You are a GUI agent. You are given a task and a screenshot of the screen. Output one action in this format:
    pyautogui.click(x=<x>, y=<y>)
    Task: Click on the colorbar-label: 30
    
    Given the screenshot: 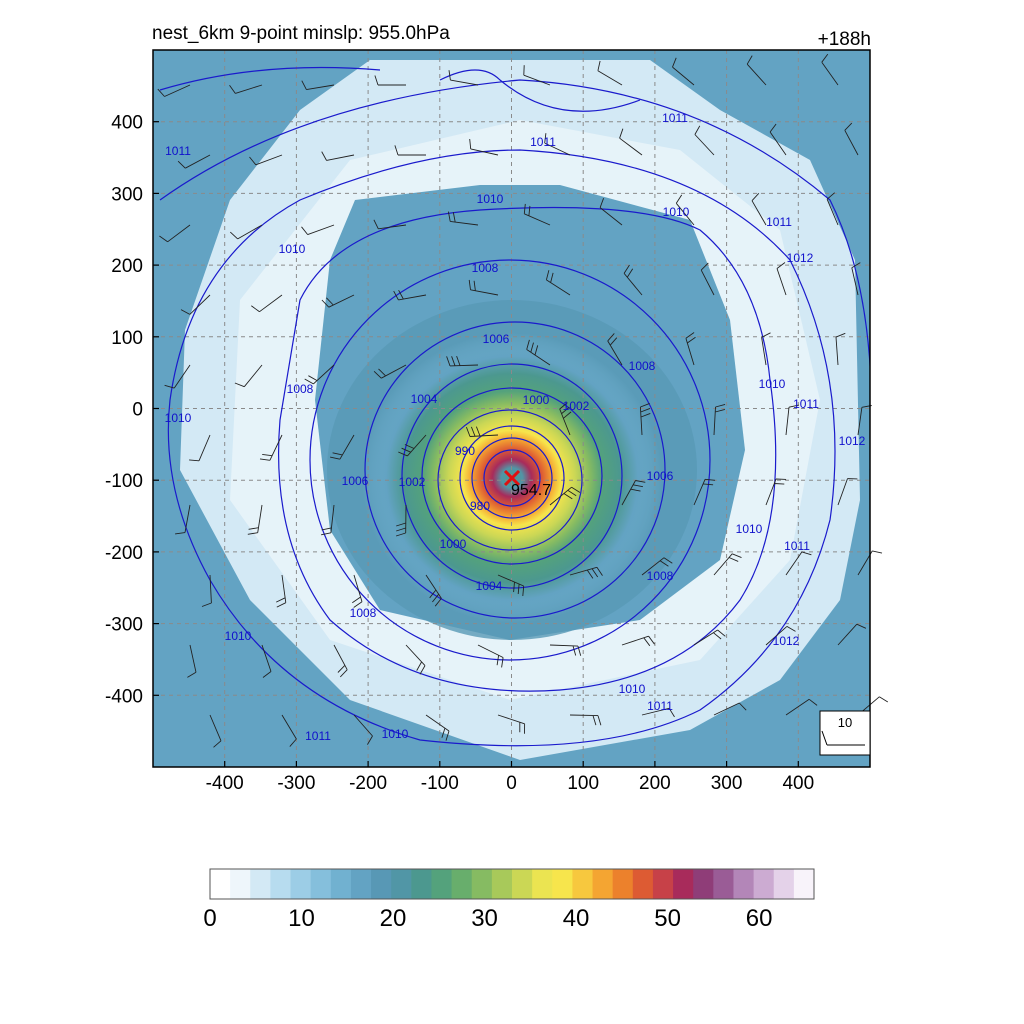 What is the action you would take?
    pyautogui.click(x=484, y=918)
    